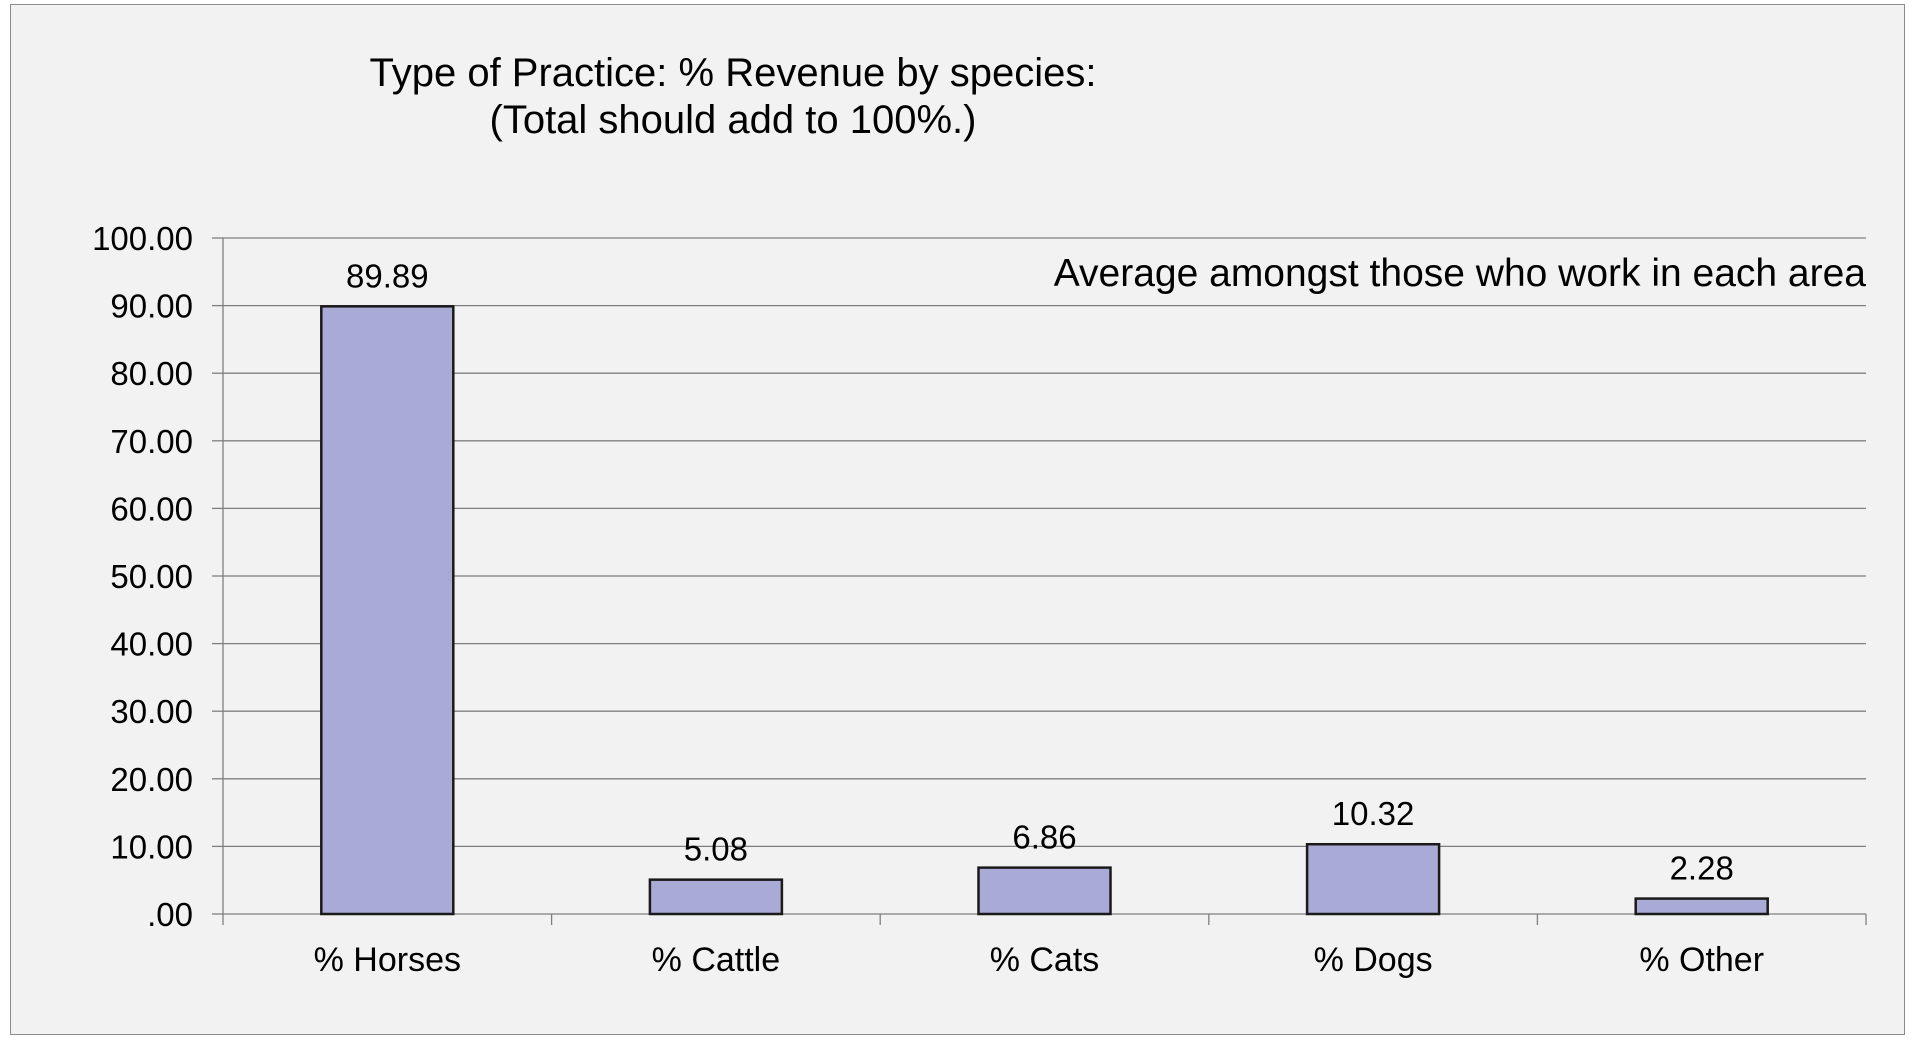 The height and width of the screenshot is (1039, 1915). What do you see at coordinates (151, 508) in the screenshot?
I see `y-tick-label: 60.00` at bounding box center [151, 508].